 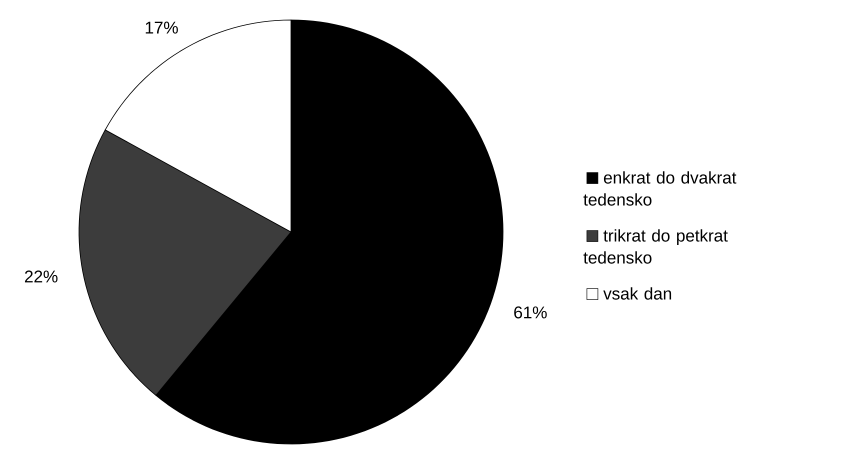 What do you see at coordinates (655, 246) in the screenshot?
I see `legend-label: trikrat do petkrat tedensko` at bounding box center [655, 246].